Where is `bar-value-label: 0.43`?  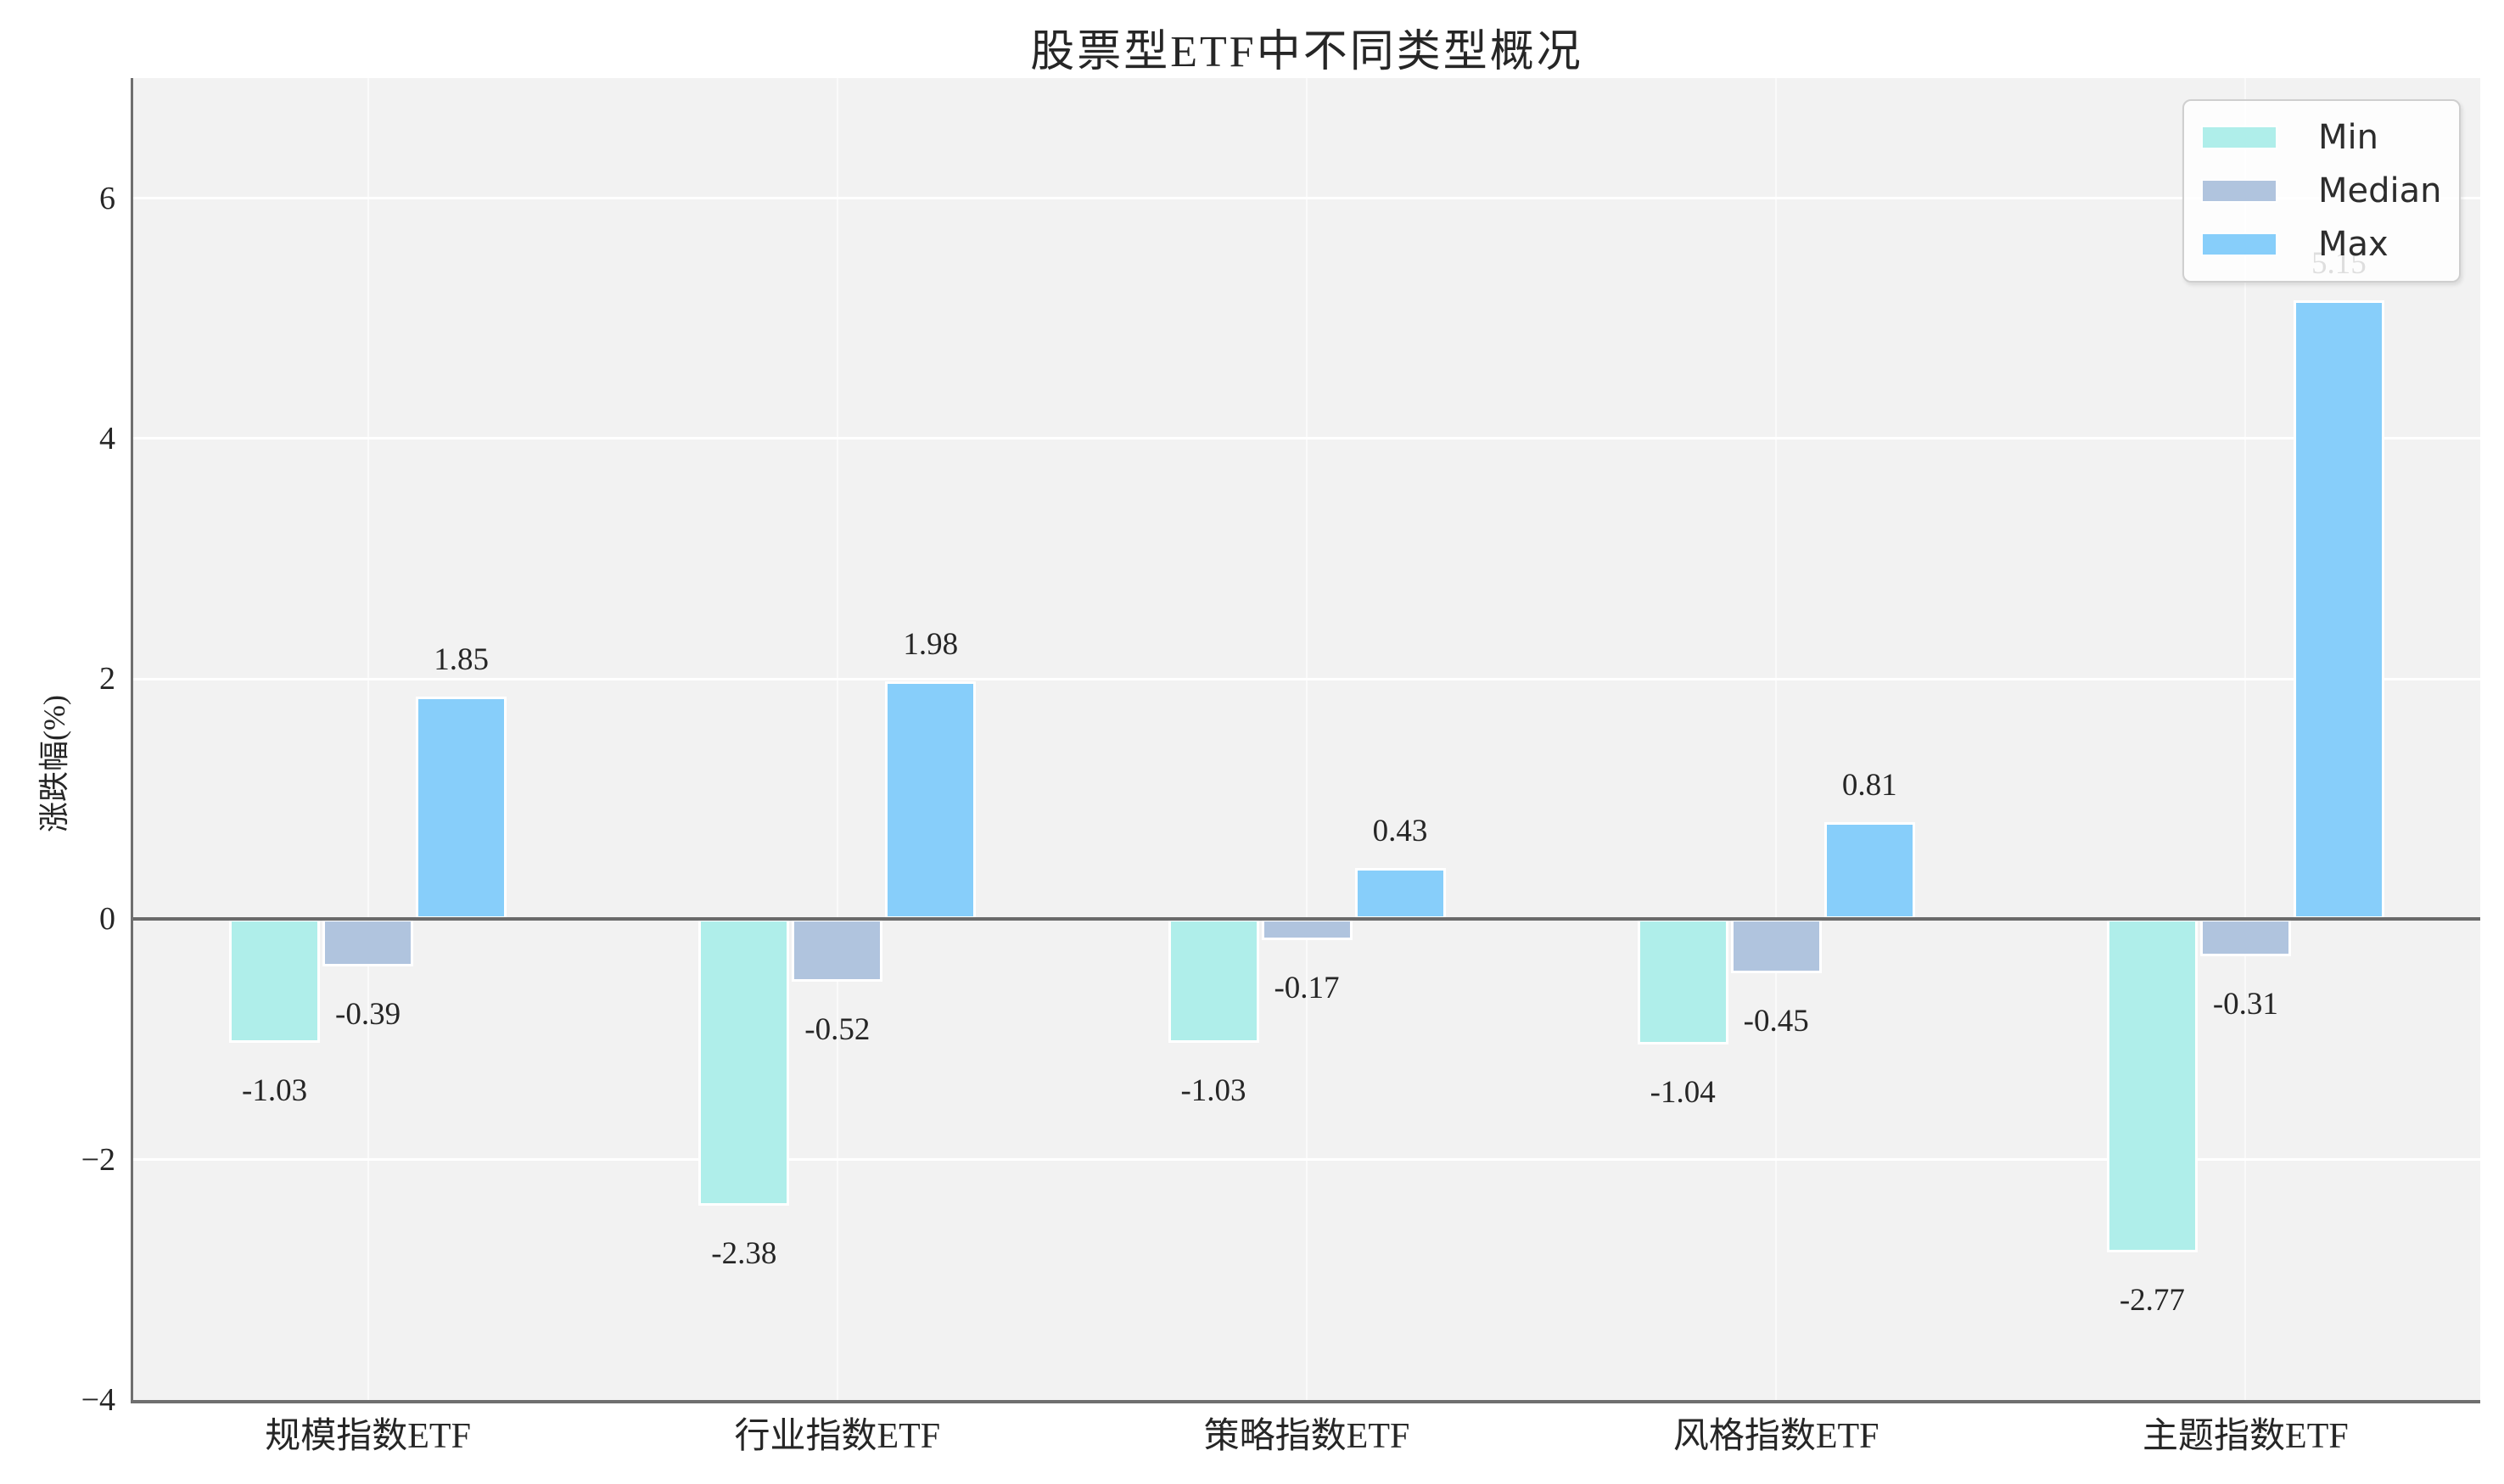 bar-value-label: 0.43 is located at coordinates (1400, 830).